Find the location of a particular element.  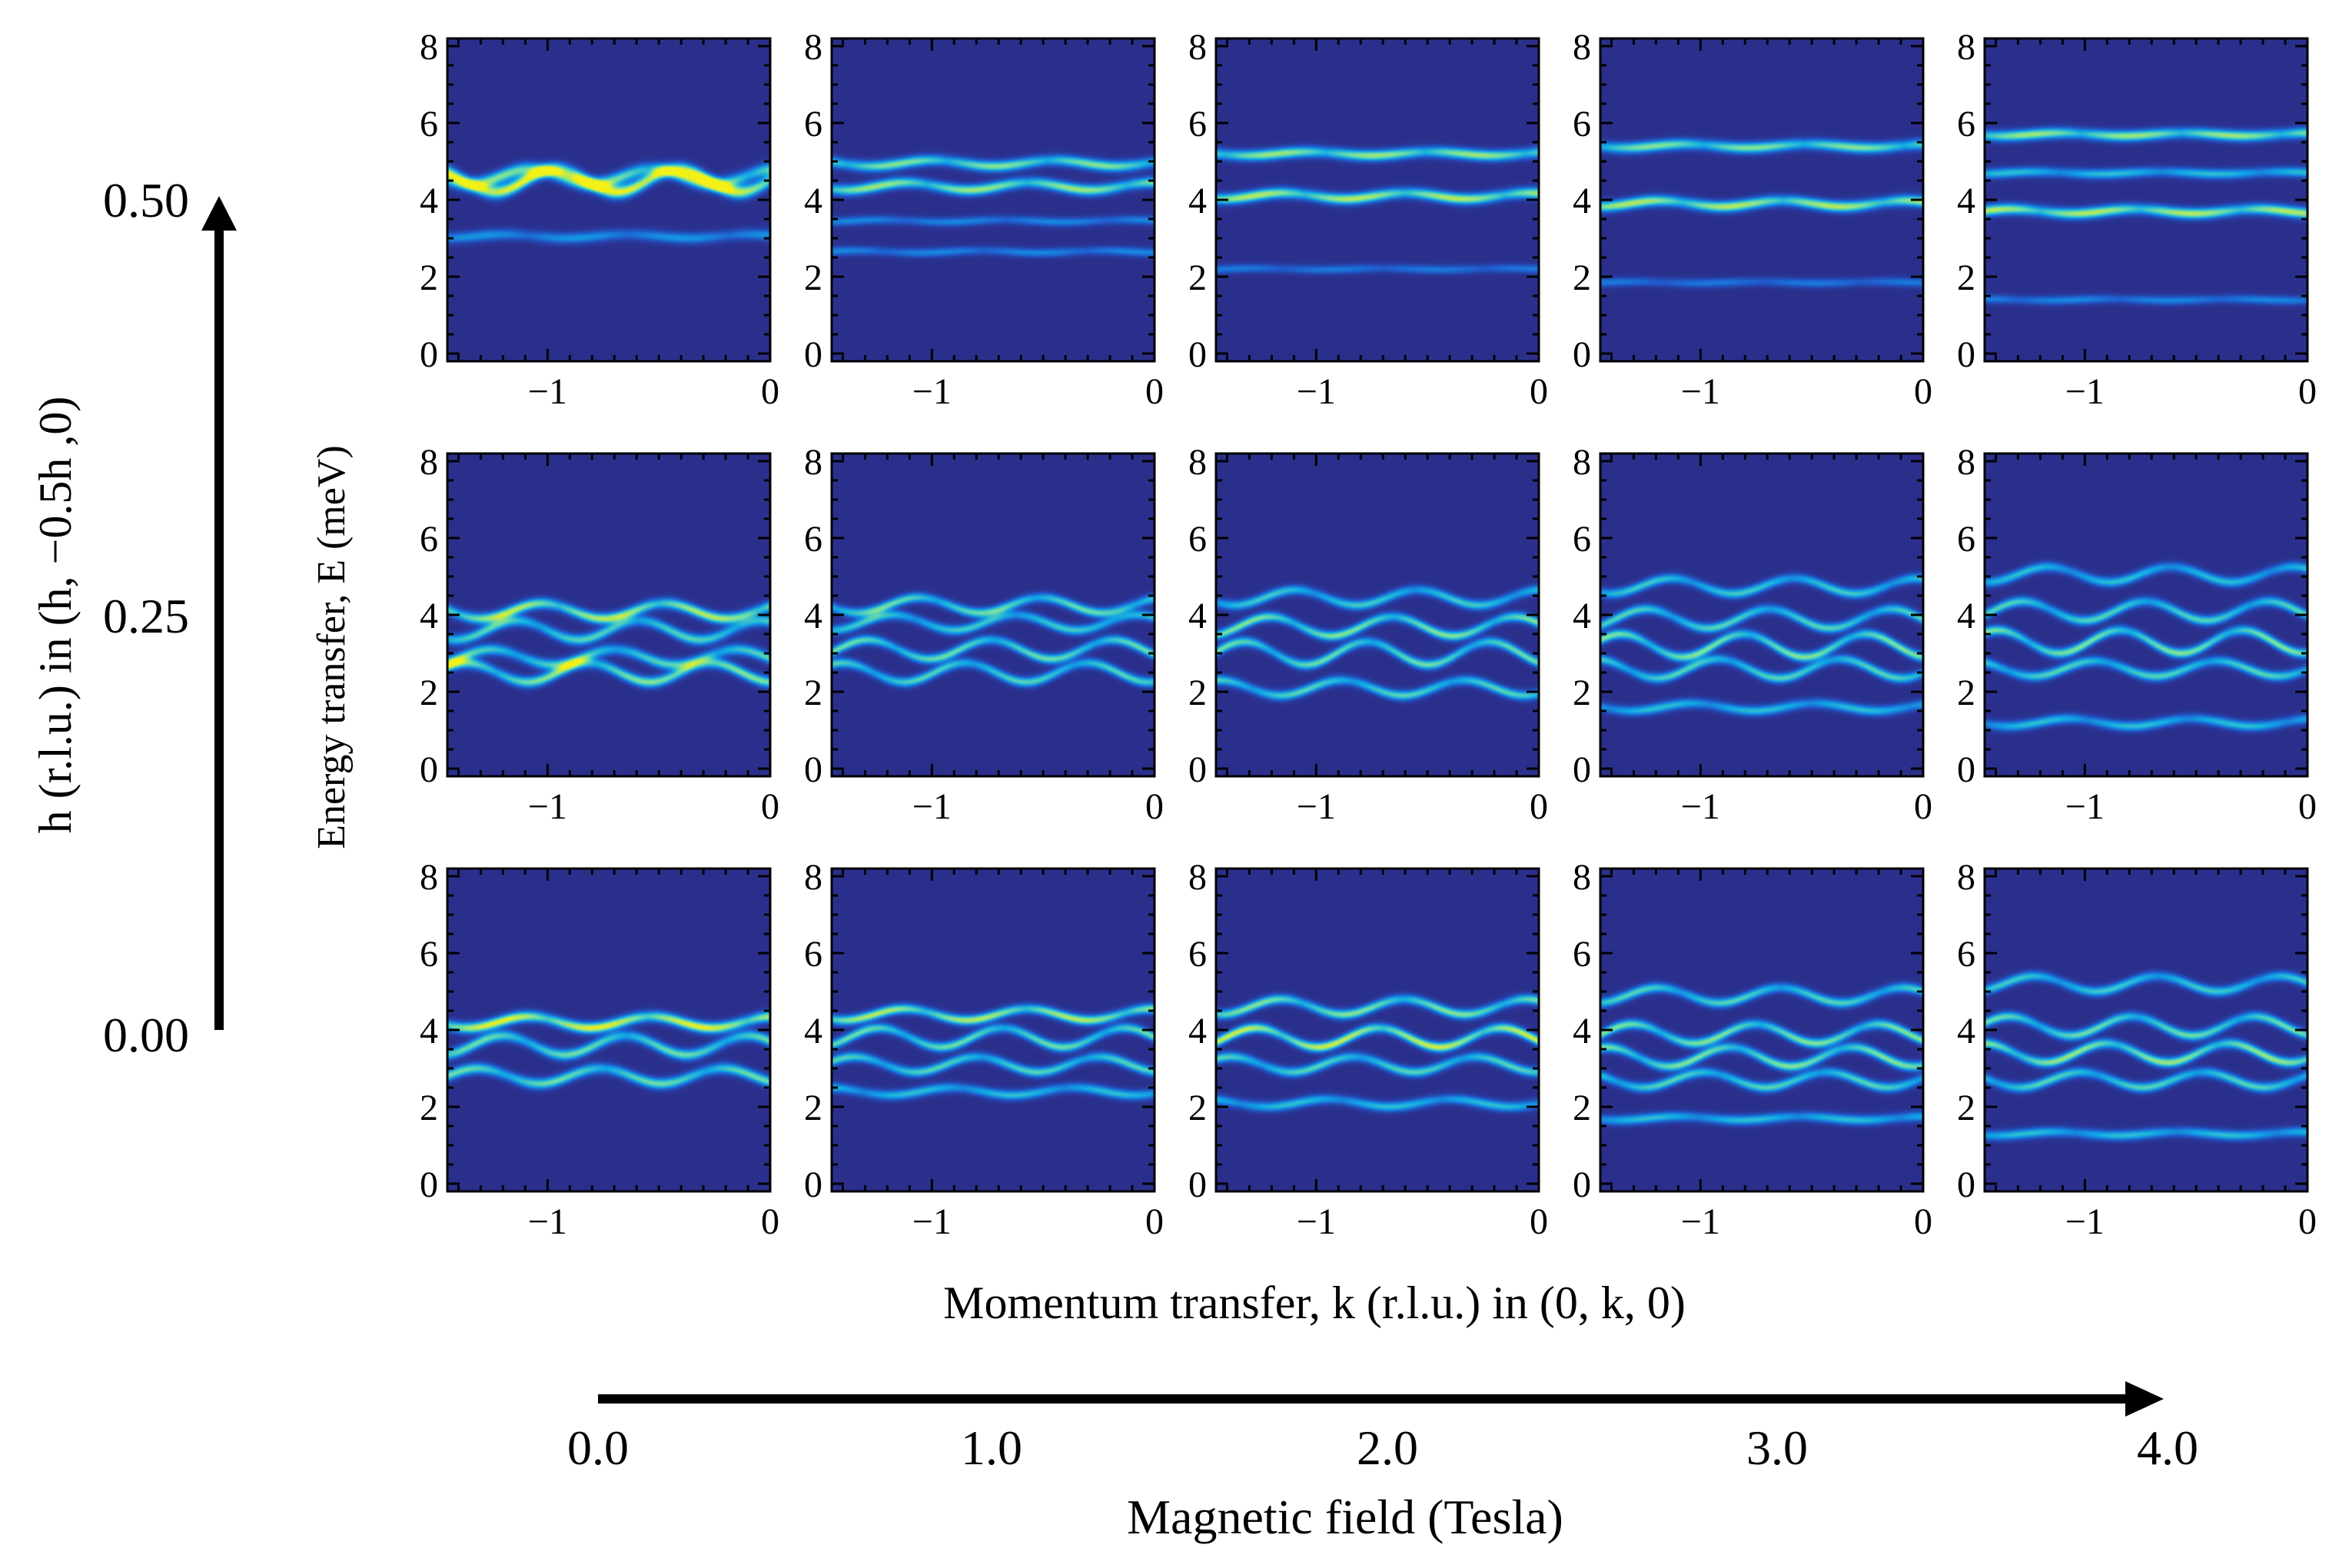

panel-h0.50-b3.0: 0 2 4 6 8 −1 0 is located at coordinates (1753, 220).